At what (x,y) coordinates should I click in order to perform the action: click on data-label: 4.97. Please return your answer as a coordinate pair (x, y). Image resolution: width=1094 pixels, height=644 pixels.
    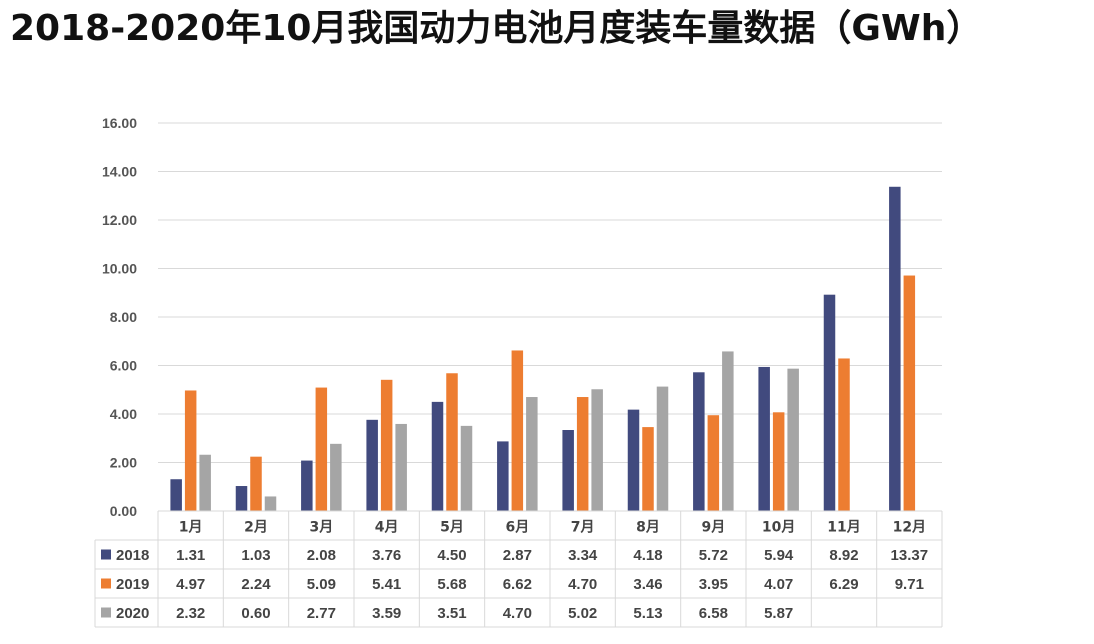
    Looking at the image, I should click on (190, 584).